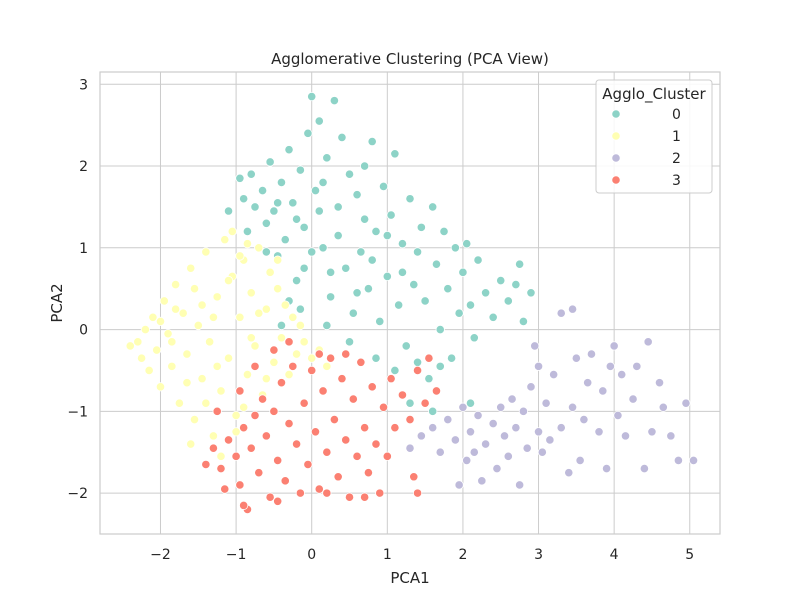  What do you see at coordinates (676, 137) in the screenshot?
I see `legend-label: 1` at bounding box center [676, 137].